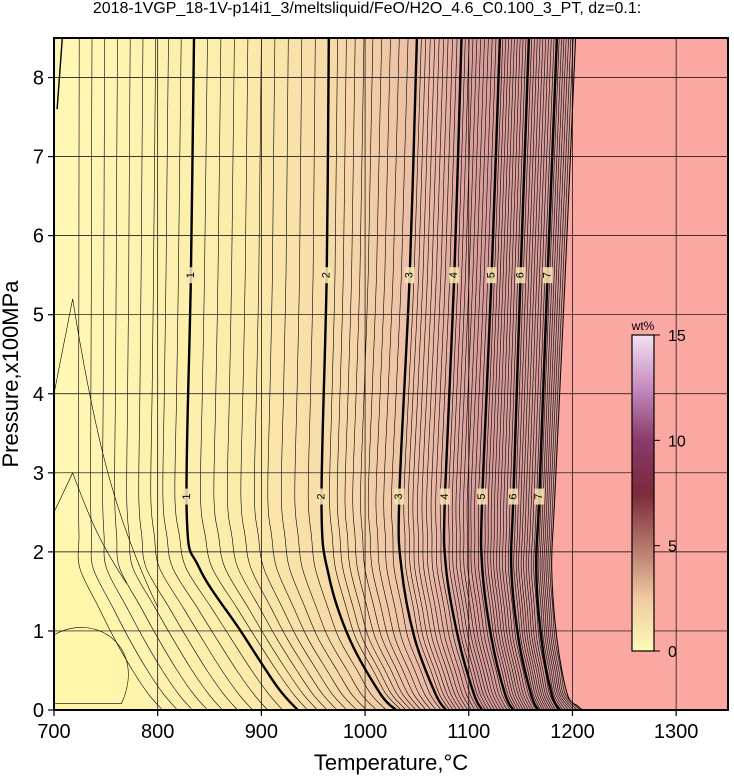 Image resolution: width=734 pixels, height=776 pixels. I want to click on y-tick-label: 1, so click(38, 632).